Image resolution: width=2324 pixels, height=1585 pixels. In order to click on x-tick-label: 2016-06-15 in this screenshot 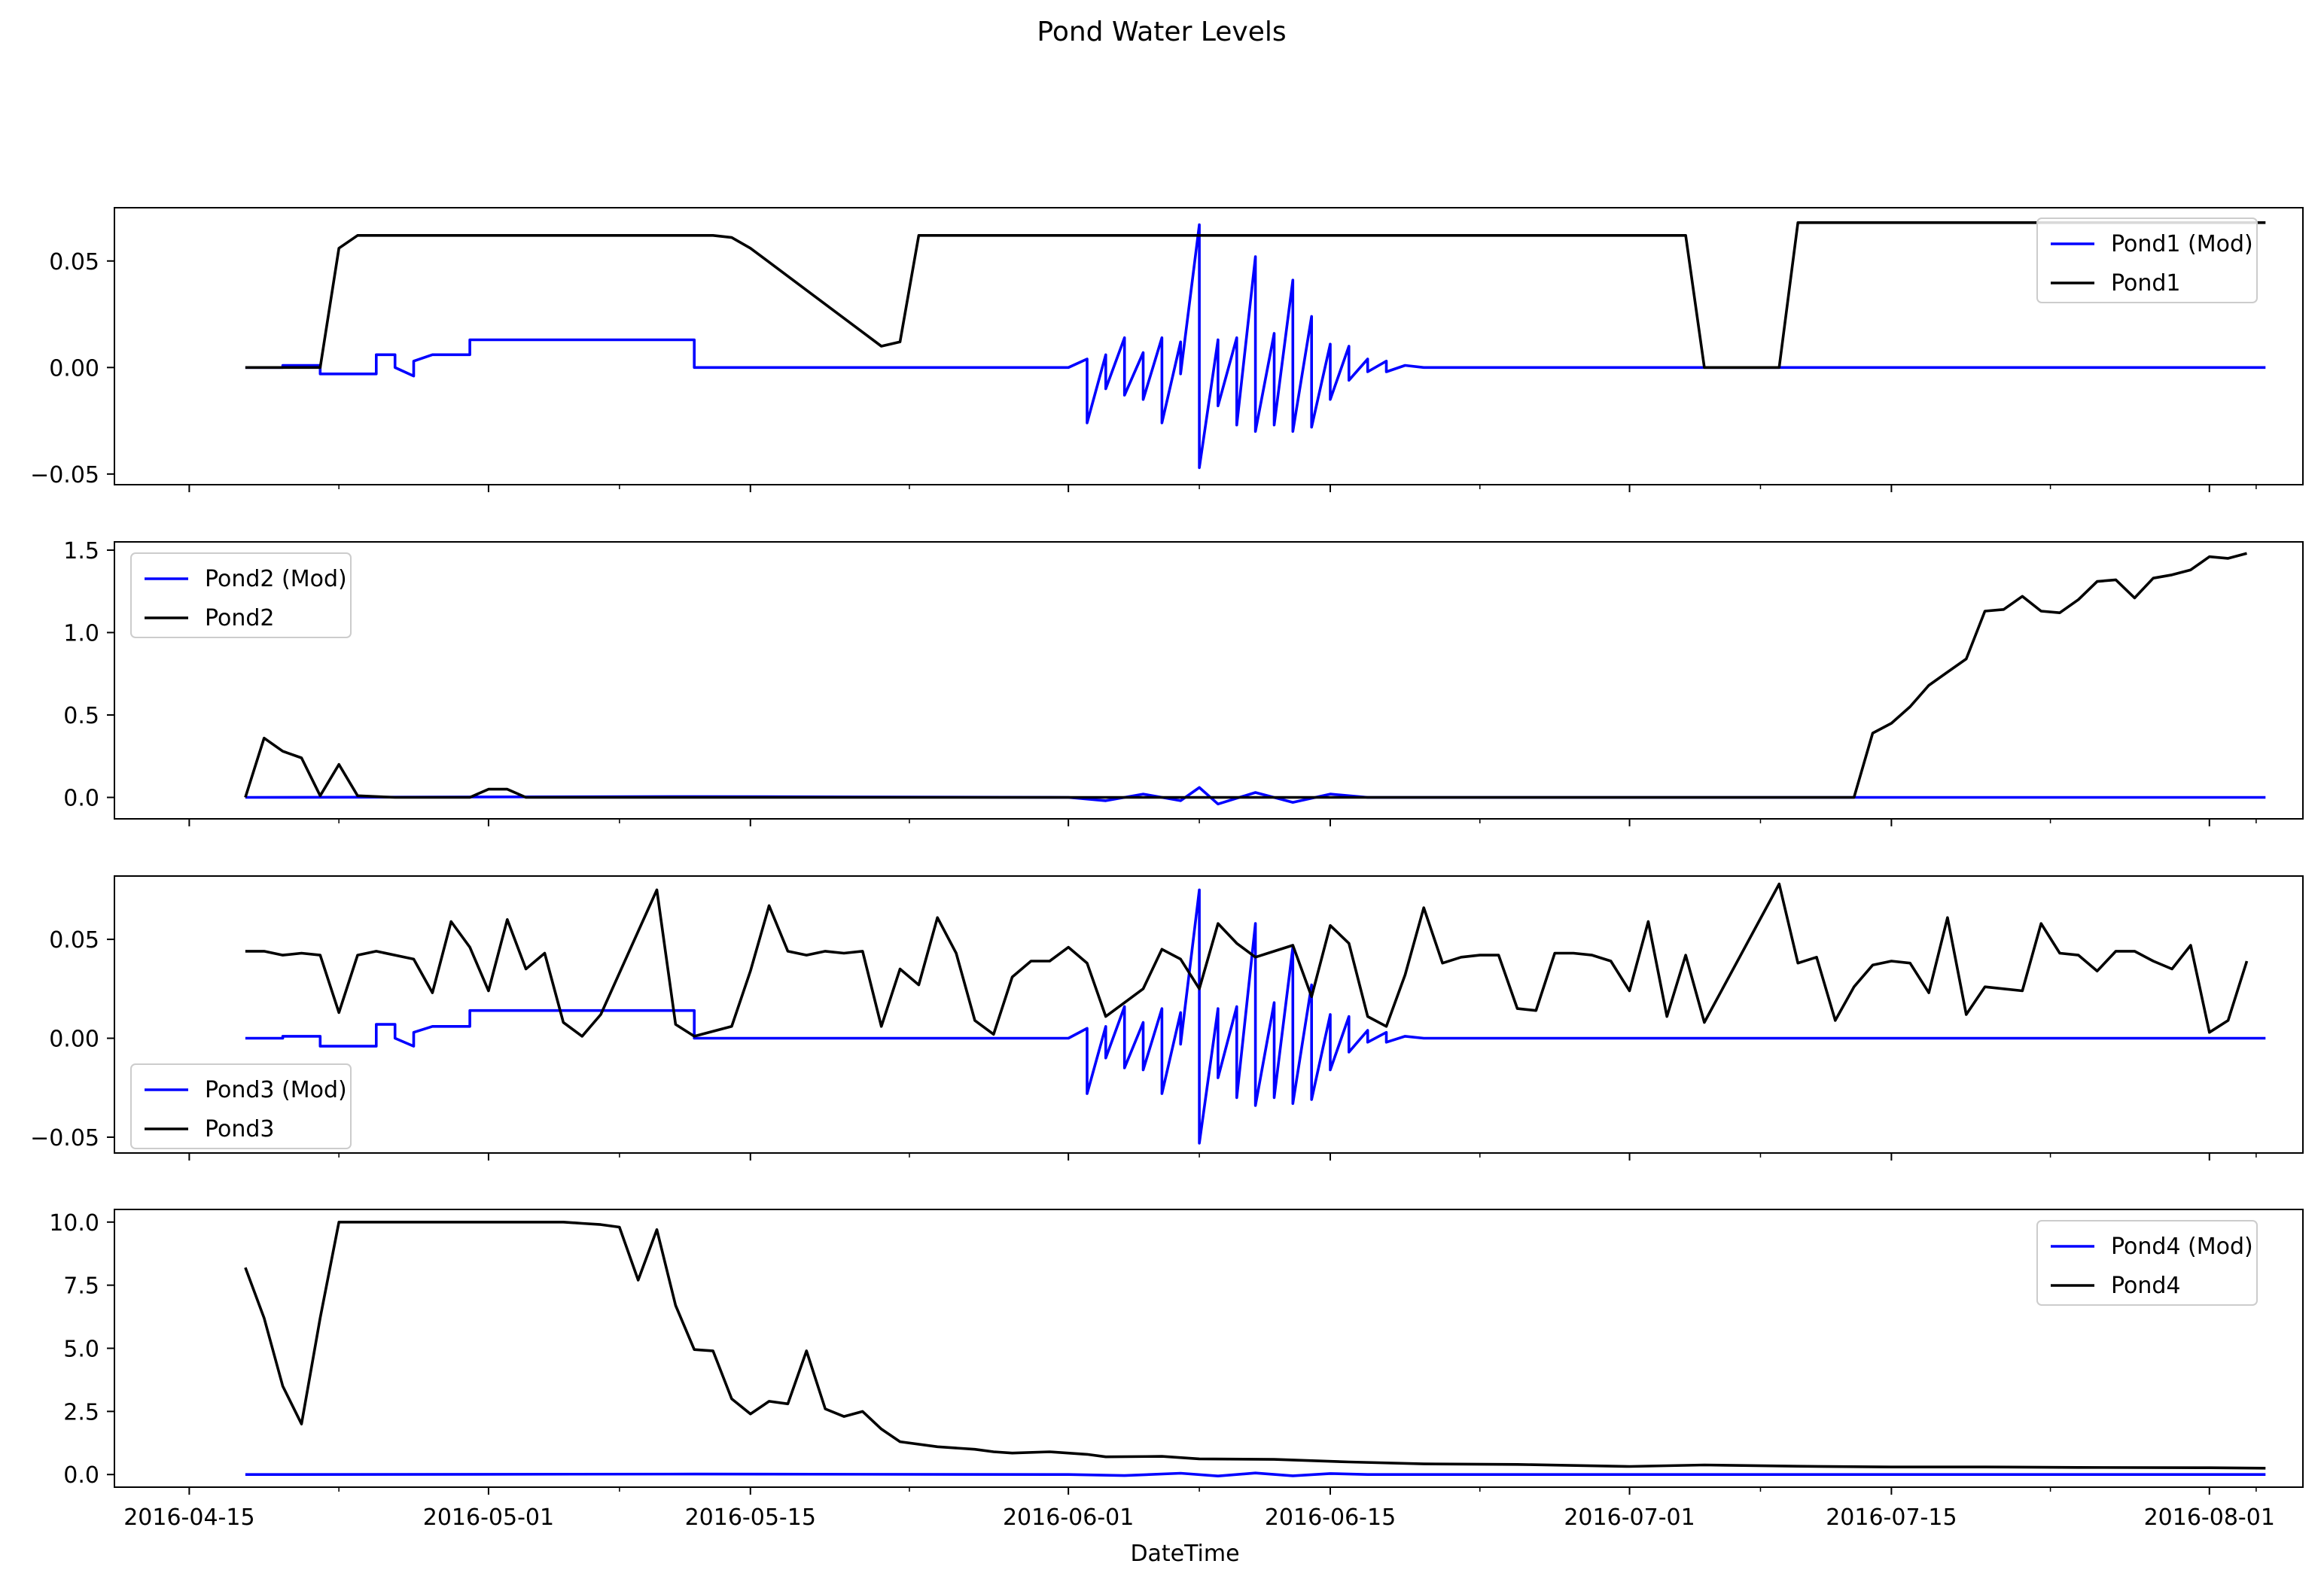, I will do `click(1331, 1517)`.